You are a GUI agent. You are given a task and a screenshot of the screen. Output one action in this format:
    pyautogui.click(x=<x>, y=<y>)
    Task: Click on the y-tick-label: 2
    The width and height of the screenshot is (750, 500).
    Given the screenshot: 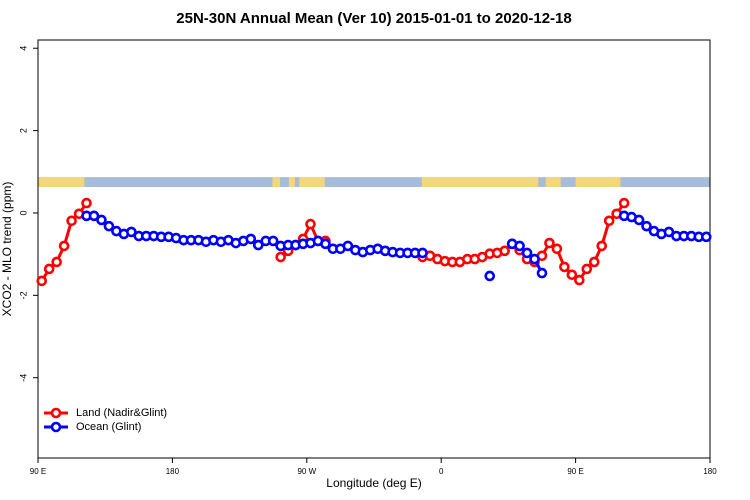 What is the action you would take?
    pyautogui.click(x=23, y=130)
    